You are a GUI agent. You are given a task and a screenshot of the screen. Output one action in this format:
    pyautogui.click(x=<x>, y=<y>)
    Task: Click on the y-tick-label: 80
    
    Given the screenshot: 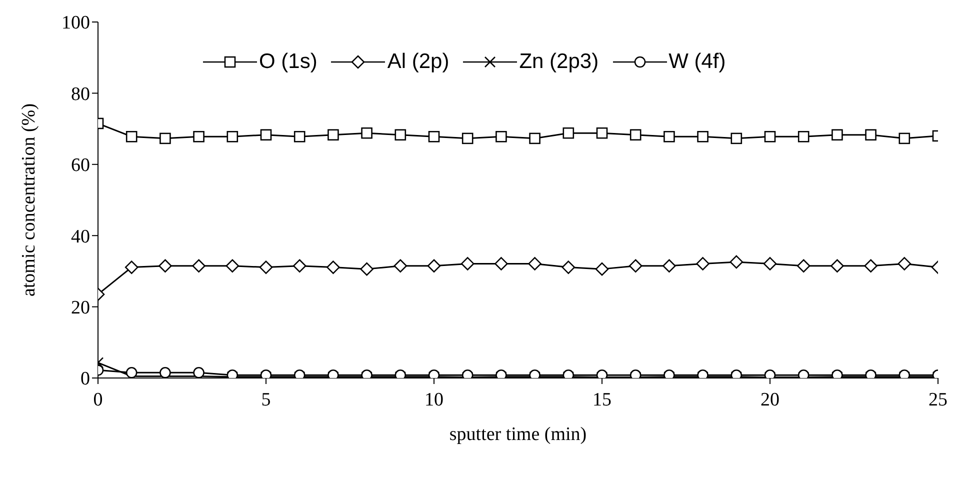 What is the action you would take?
    pyautogui.click(x=80, y=94)
    